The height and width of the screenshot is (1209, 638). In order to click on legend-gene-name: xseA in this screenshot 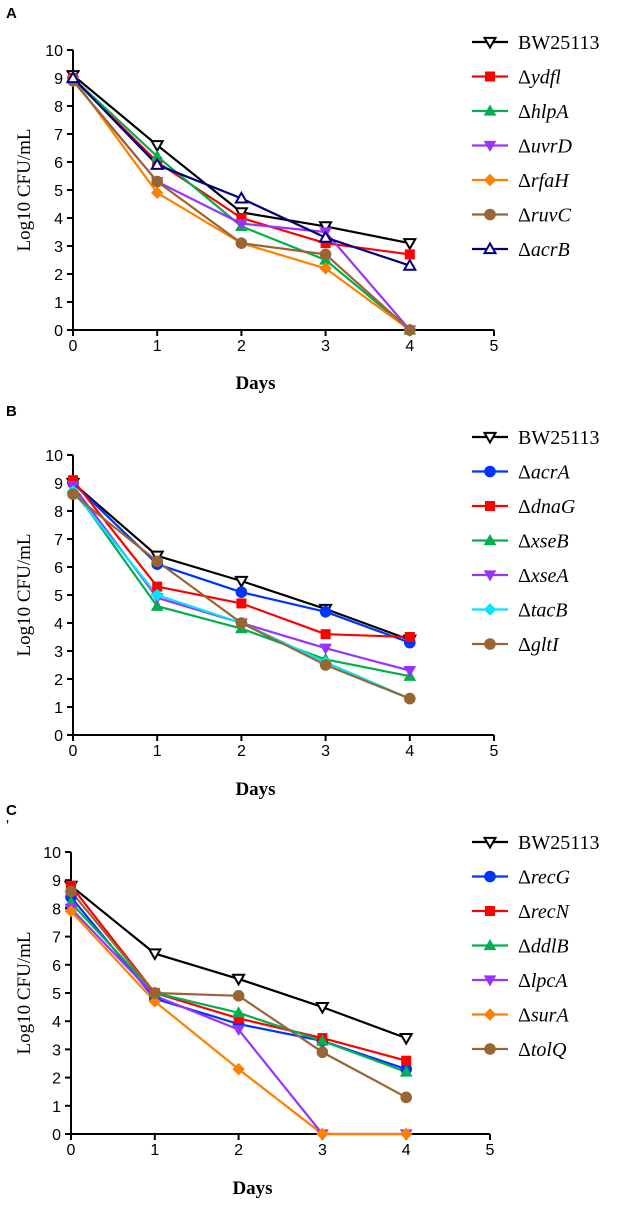, I will do `click(550, 576)`.